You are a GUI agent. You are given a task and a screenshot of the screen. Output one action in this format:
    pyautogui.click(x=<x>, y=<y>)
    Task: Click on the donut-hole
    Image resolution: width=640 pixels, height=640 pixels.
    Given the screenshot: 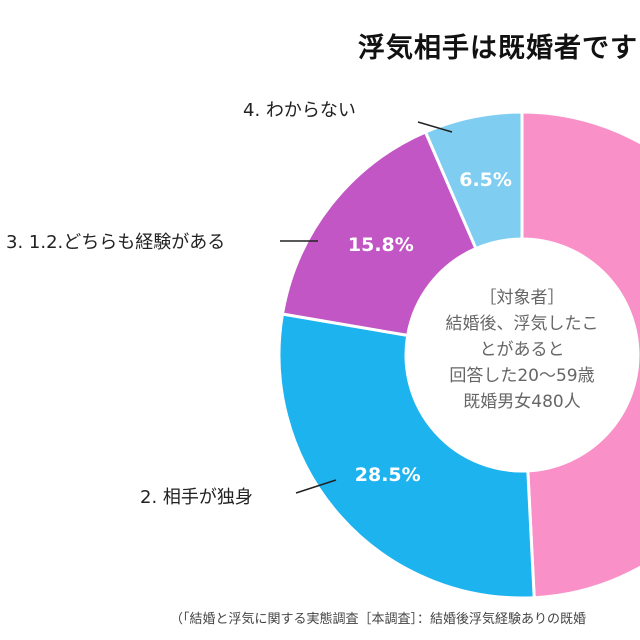 What is the action you would take?
    pyautogui.click(x=522, y=355)
    